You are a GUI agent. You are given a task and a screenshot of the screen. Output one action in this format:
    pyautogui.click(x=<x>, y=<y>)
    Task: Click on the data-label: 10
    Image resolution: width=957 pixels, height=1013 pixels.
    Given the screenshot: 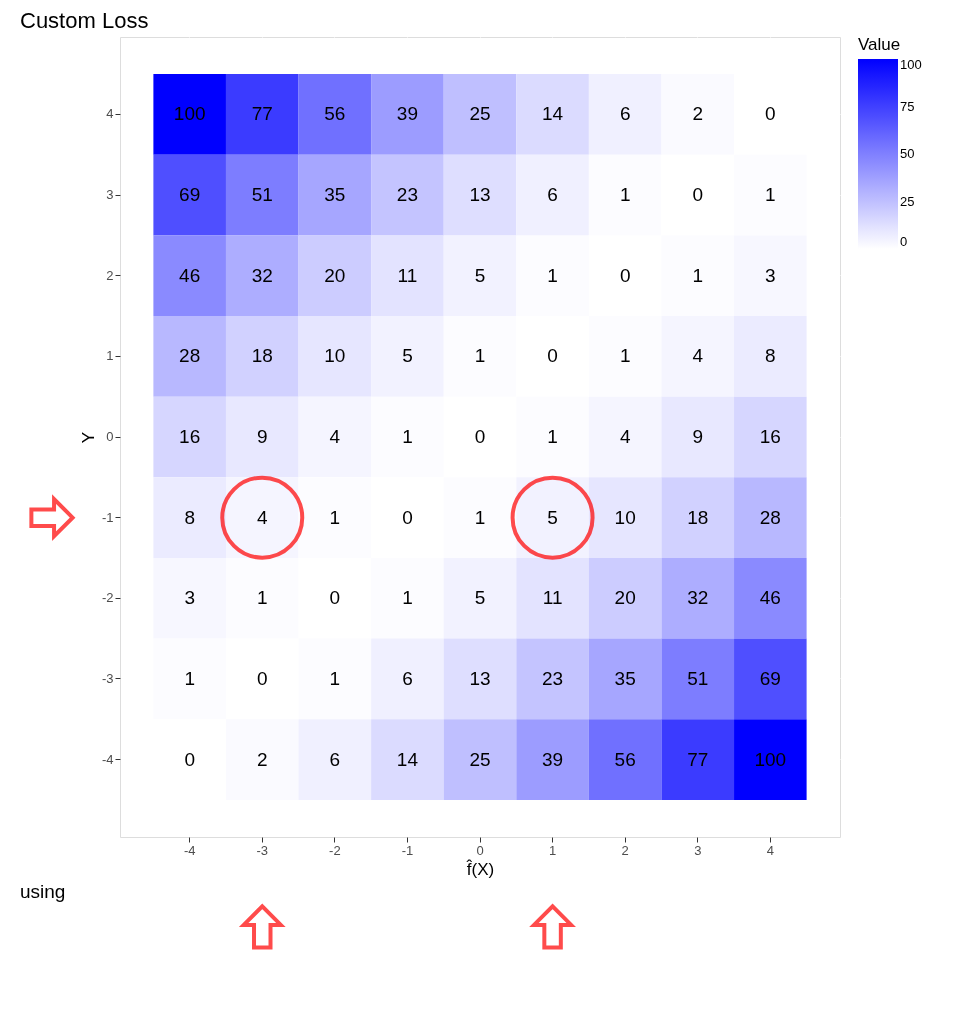 What is the action you would take?
    pyautogui.click(x=335, y=356)
    